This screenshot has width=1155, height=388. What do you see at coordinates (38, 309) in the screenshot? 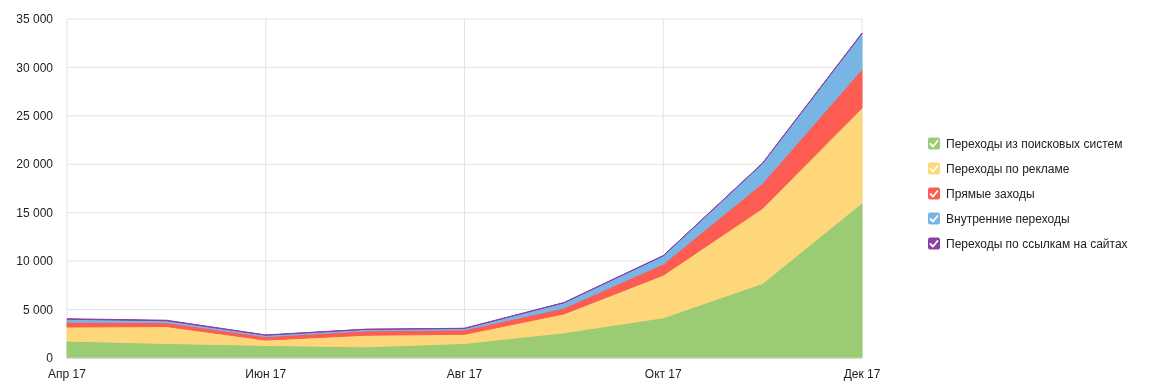
I see `y-tick-label: 5 000` at bounding box center [38, 309].